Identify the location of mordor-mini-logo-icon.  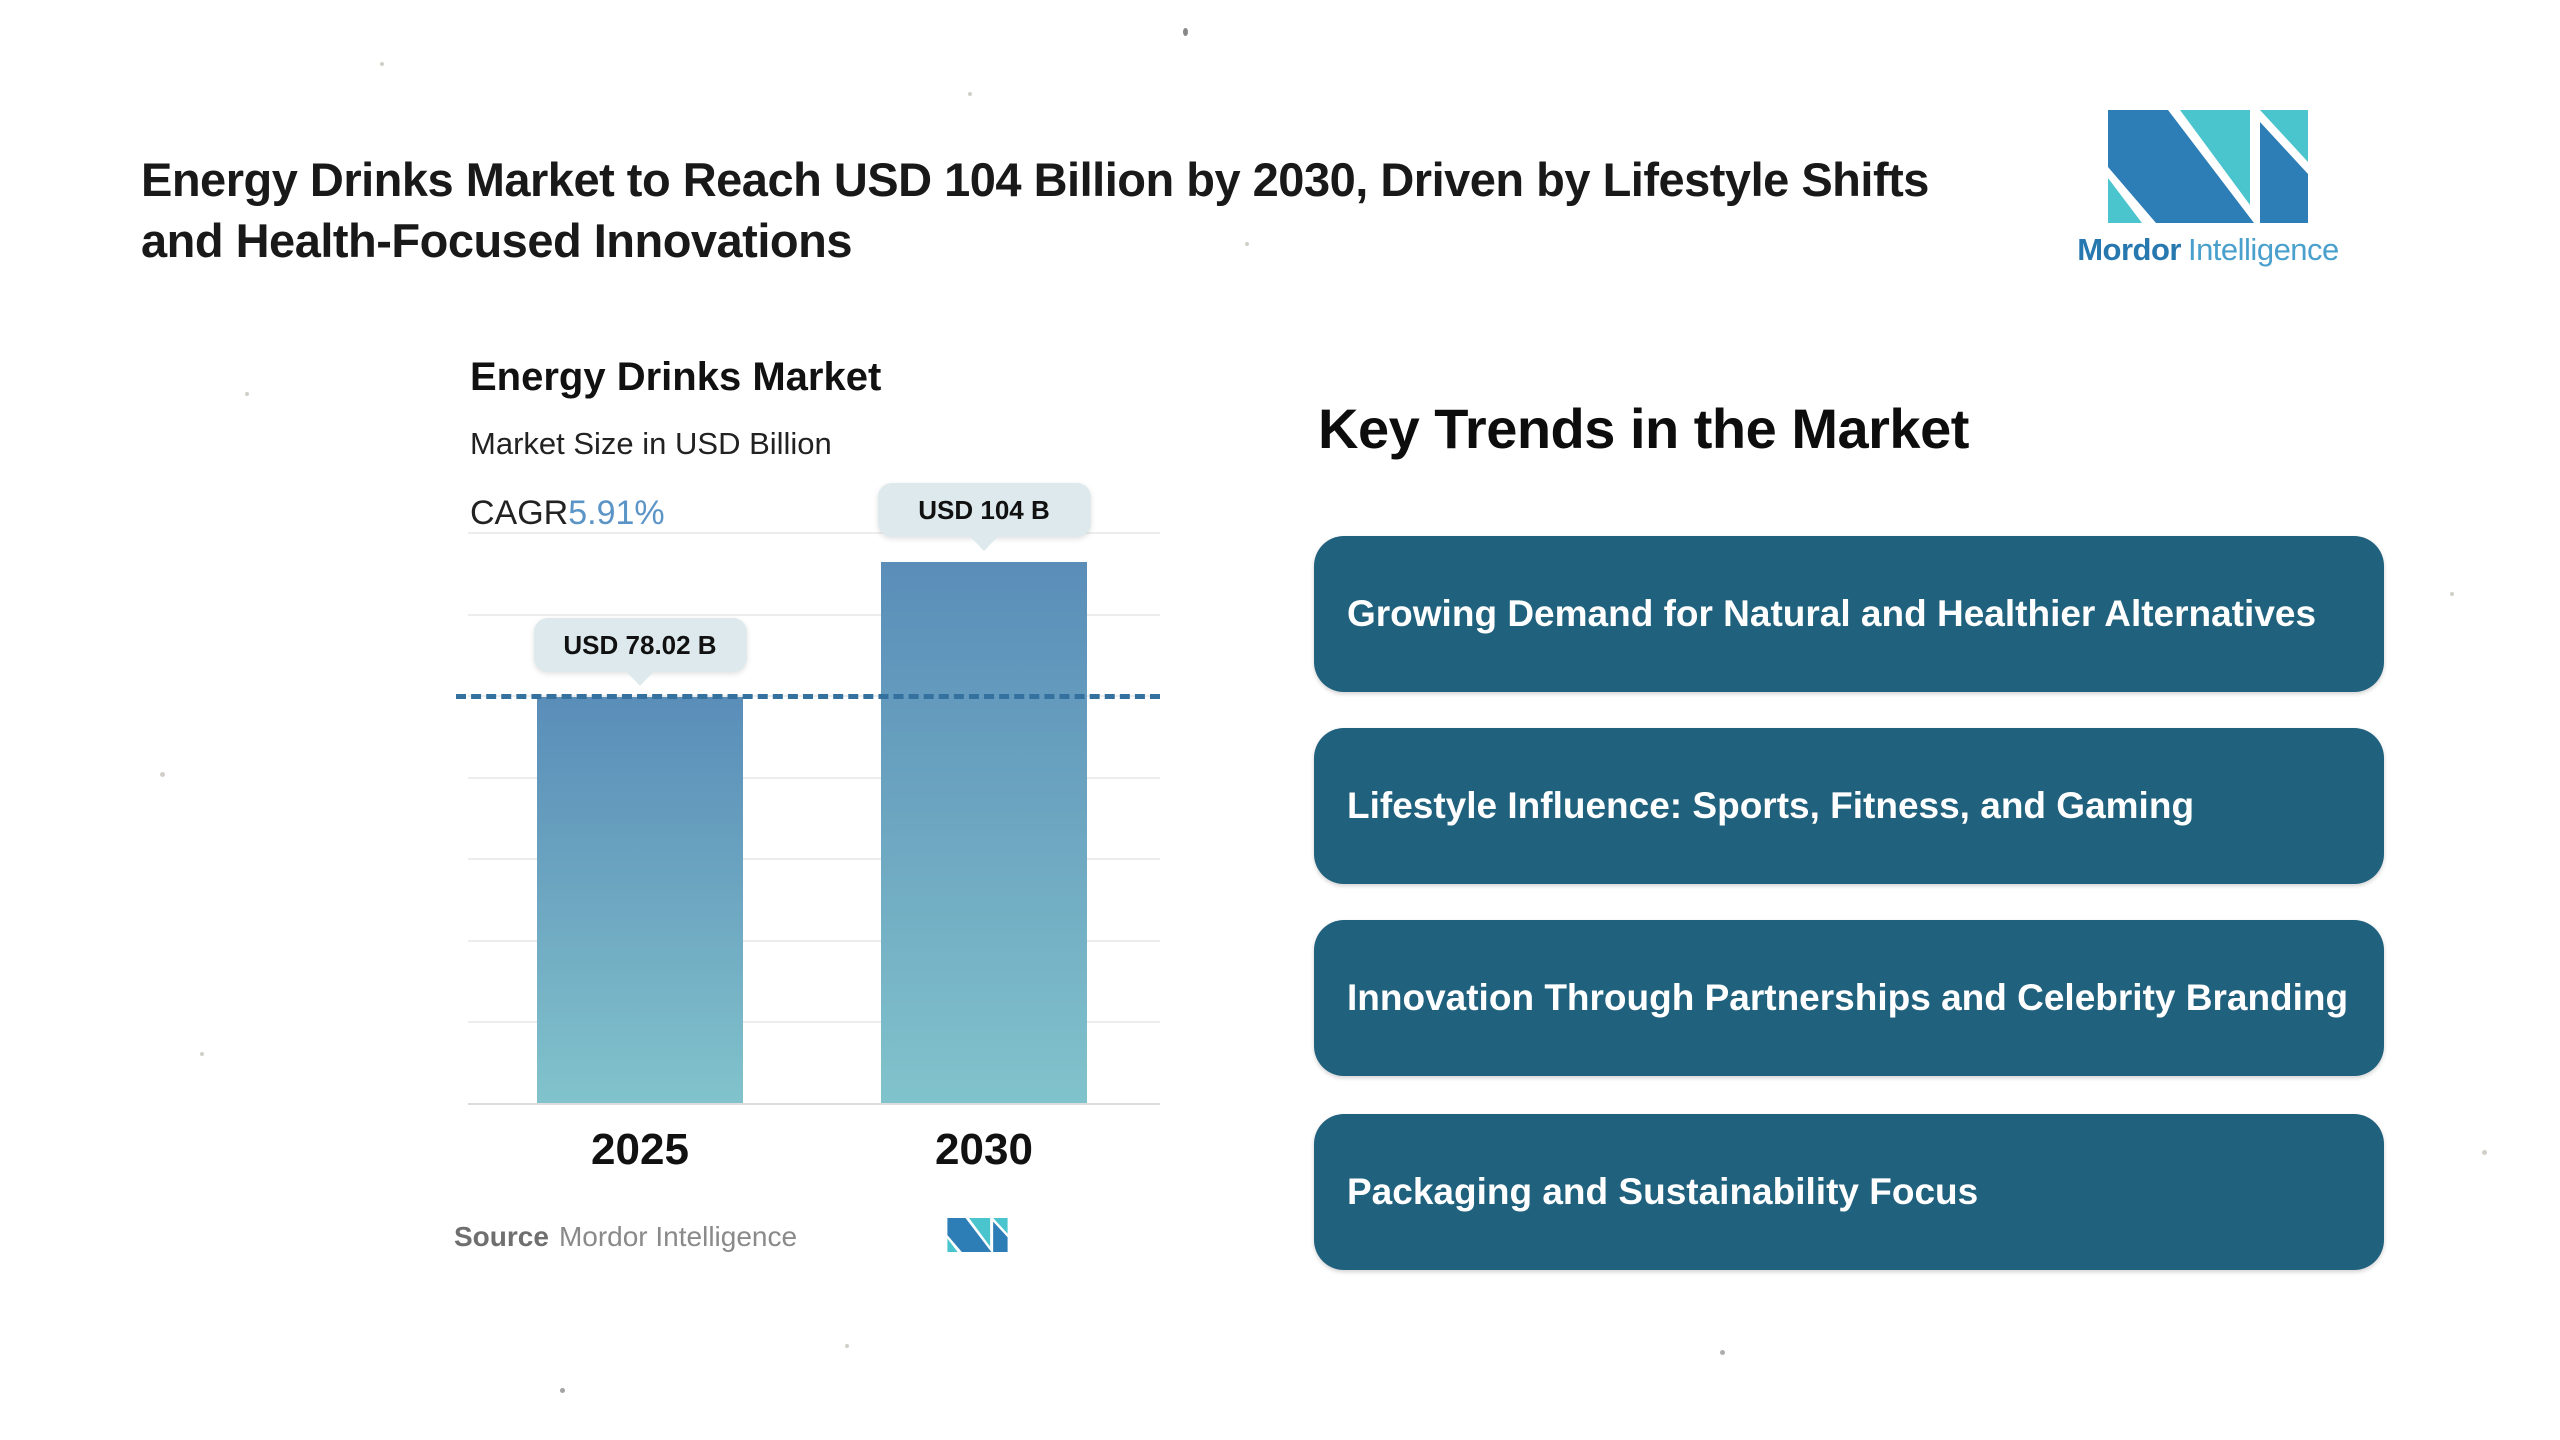
(977, 1237).